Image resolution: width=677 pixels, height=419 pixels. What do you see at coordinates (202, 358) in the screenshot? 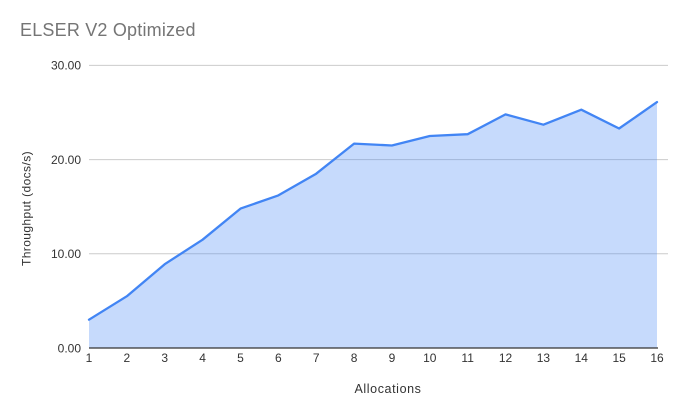
I see `x-tick-label-4: 4` at bounding box center [202, 358].